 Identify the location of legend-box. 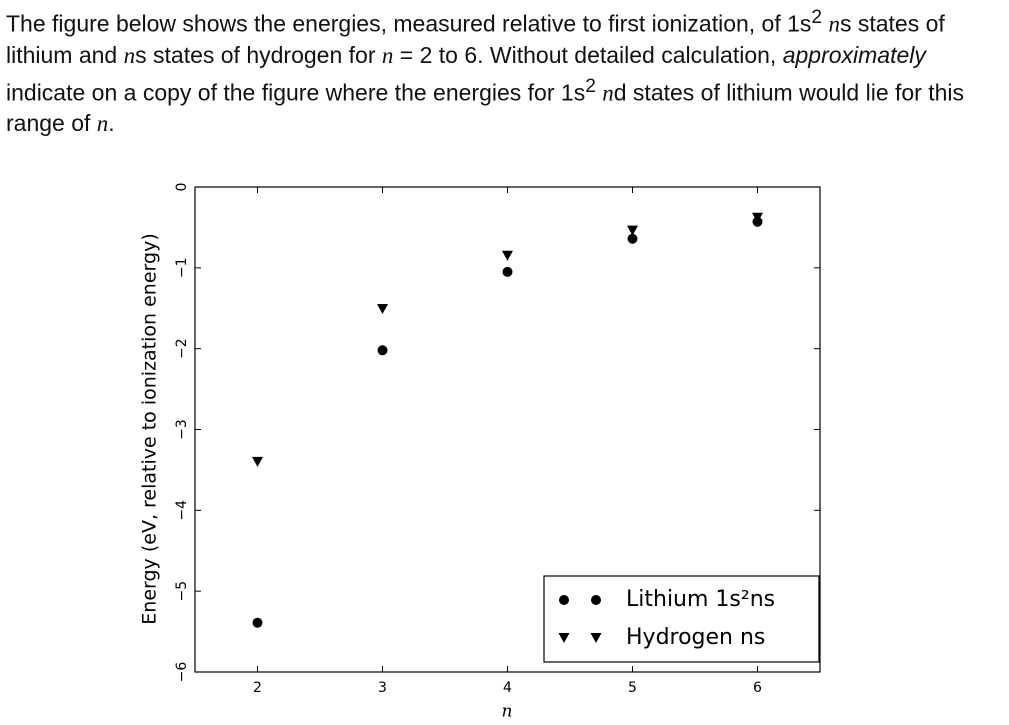
(681, 619).